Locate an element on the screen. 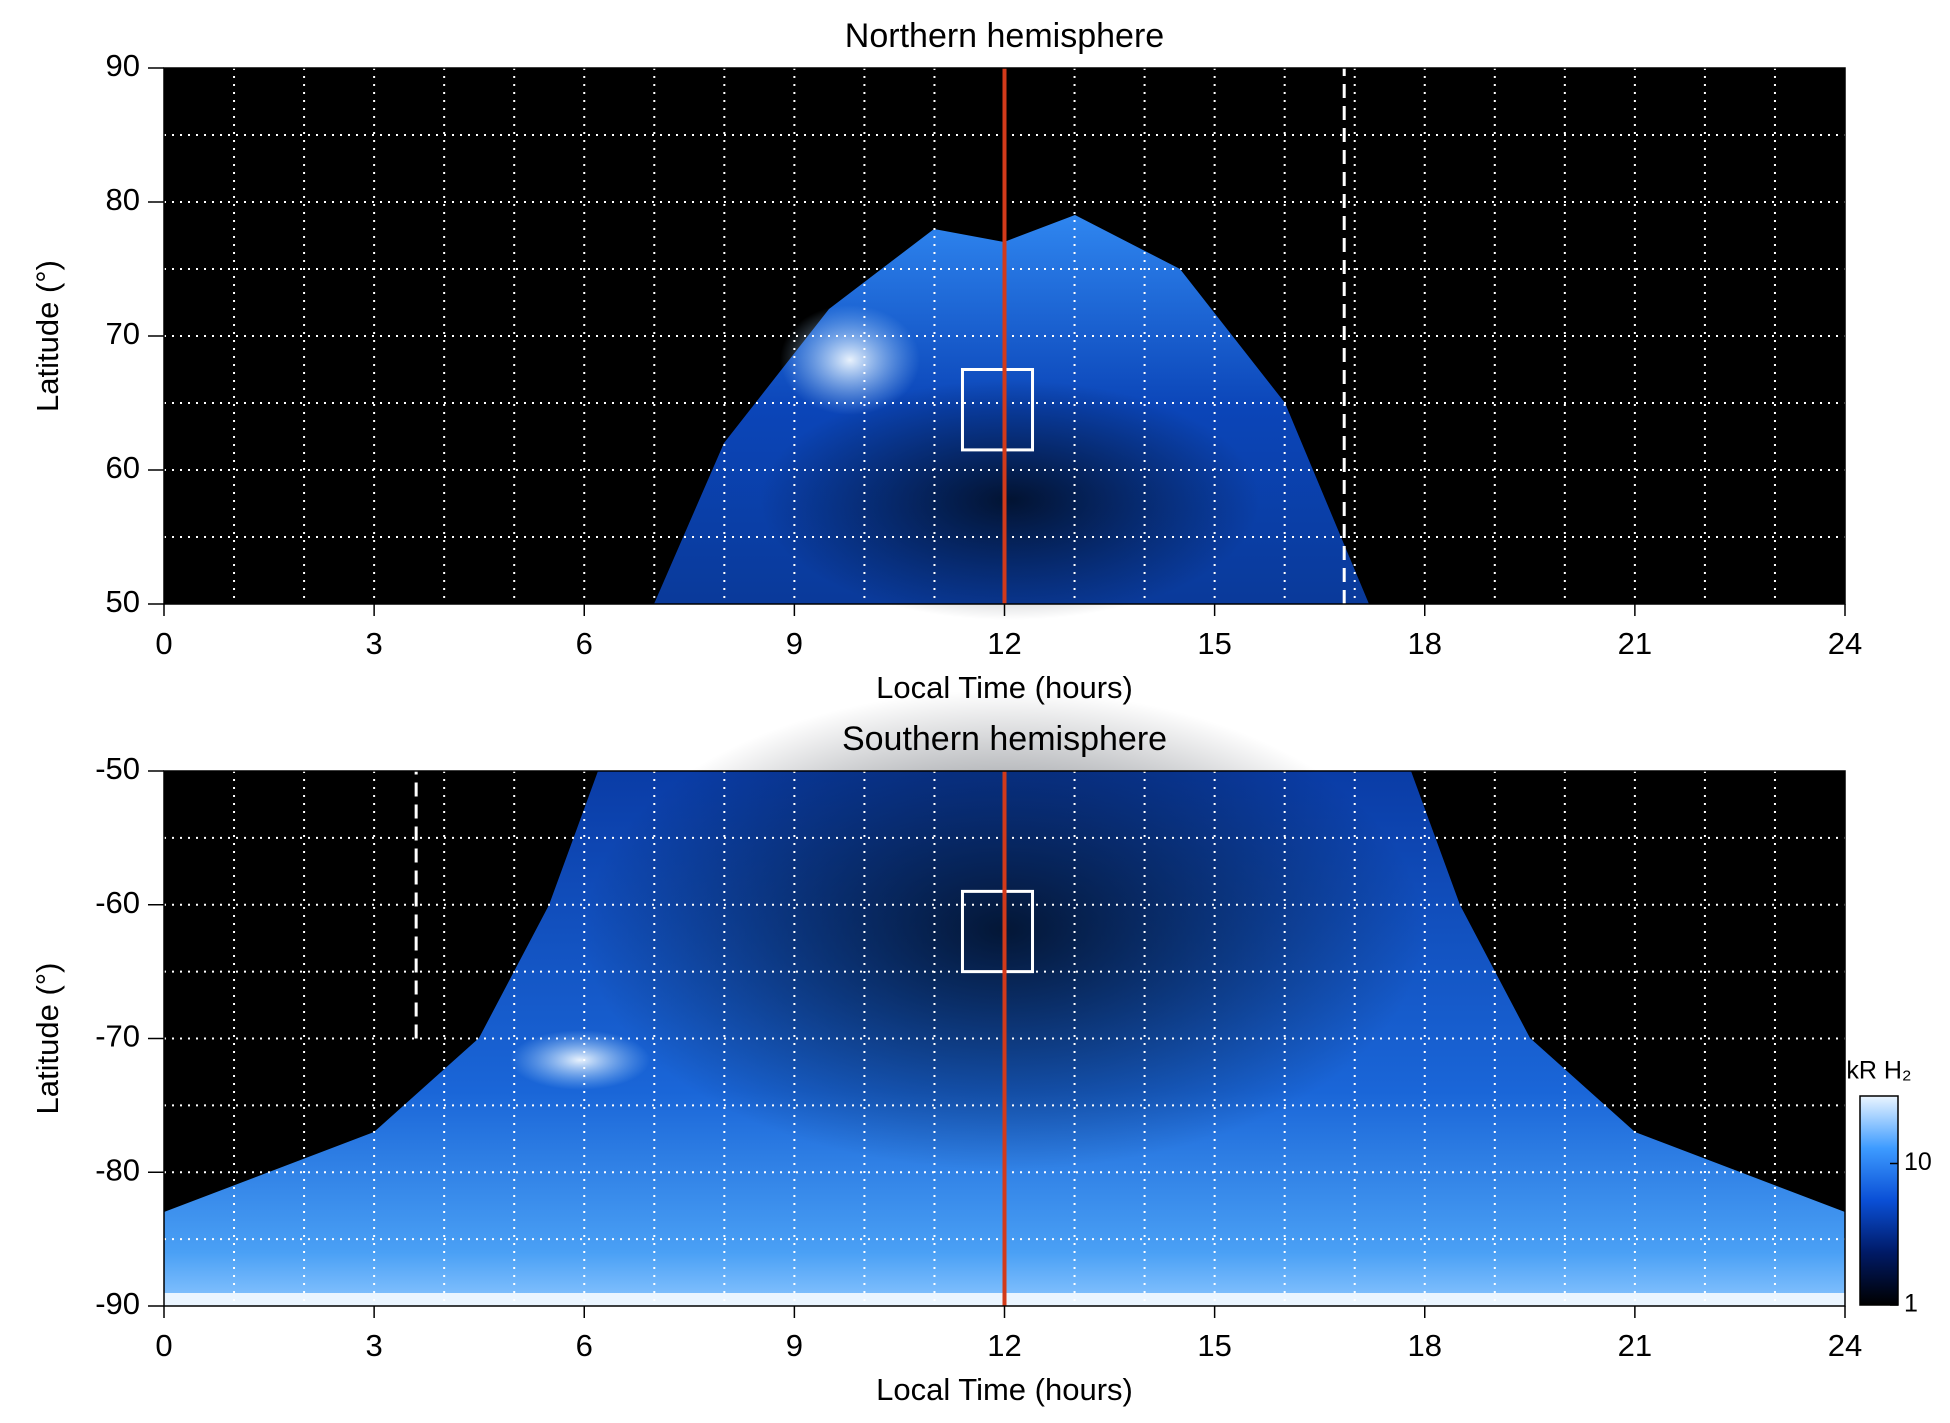 The width and height of the screenshot is (1950, 1423). colorbar-tick-label: 10 is located at coordinates (1918, 1162).